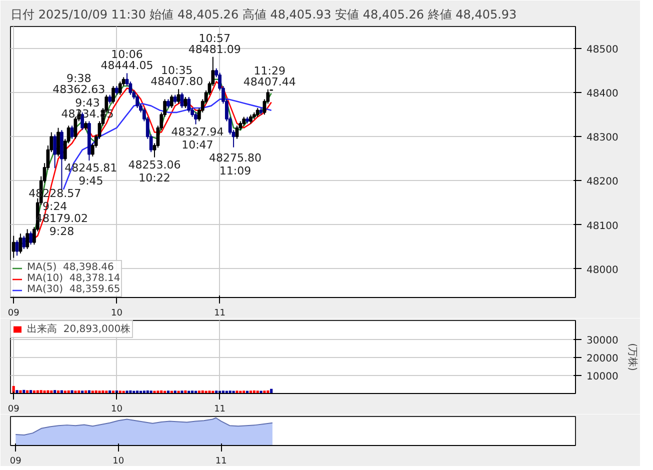 The image size is (653, 470). What do you see at coordinates (73, 289) in the screenshot?
I see `legend-label: MA(30) 48,359.65` at bounding box center [73, 289].